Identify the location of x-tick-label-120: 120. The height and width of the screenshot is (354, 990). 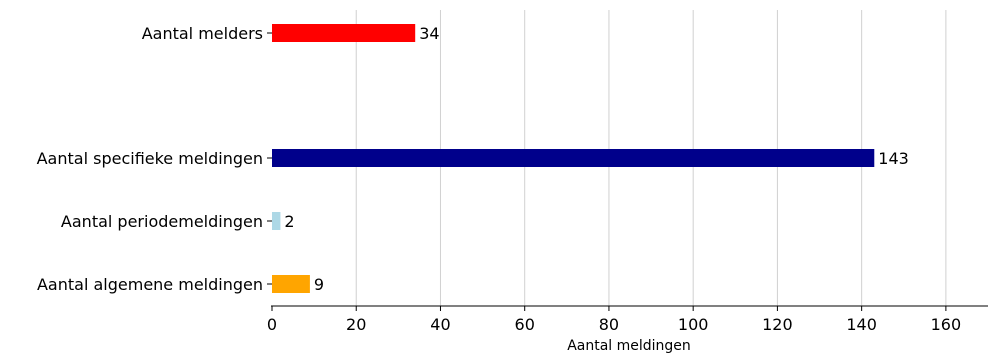
(777, 324).